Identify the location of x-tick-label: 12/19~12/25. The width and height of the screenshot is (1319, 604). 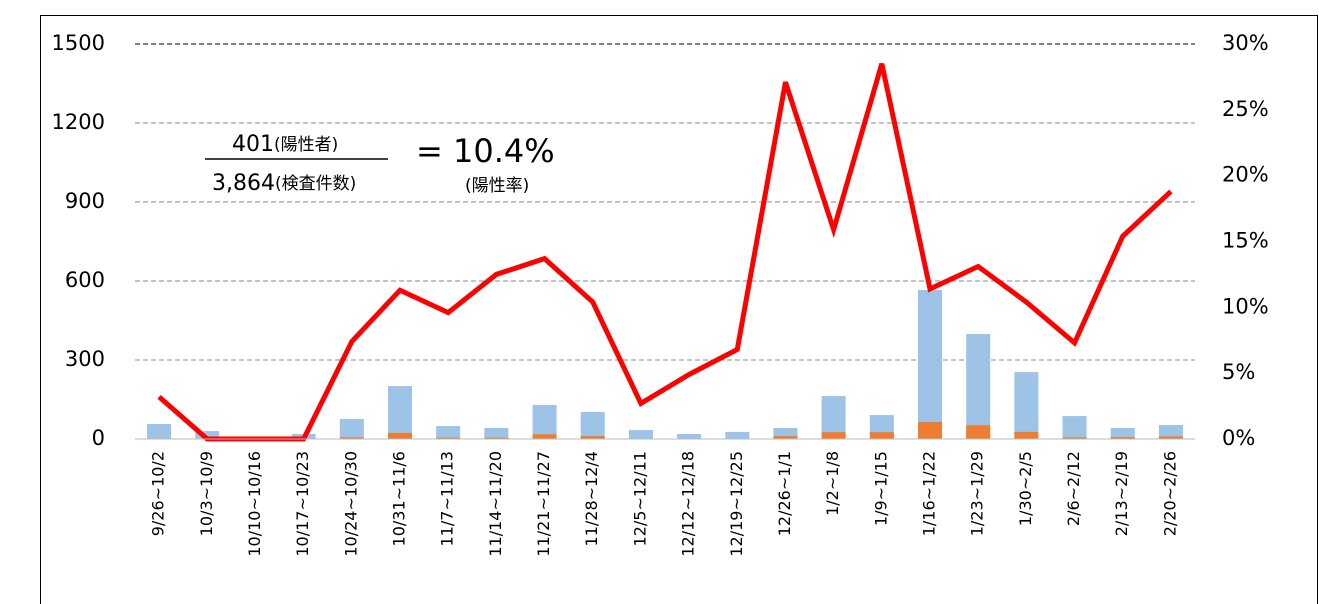
(736, 504).